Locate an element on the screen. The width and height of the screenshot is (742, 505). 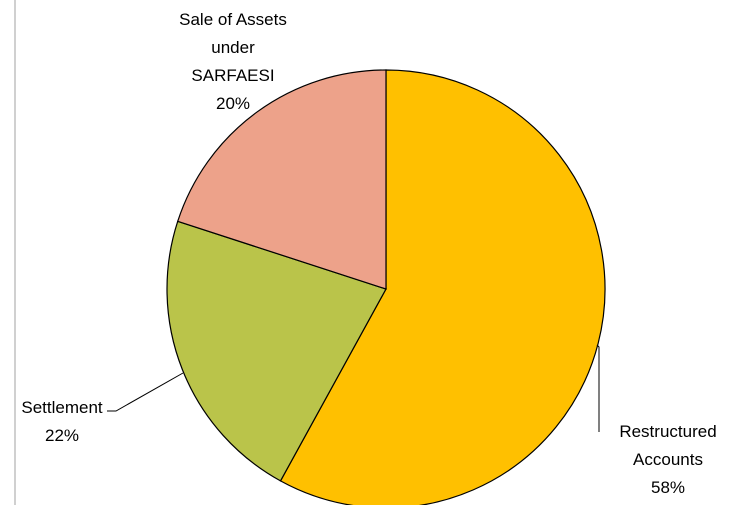
slice-label: Settlement 22% is located at coordinates (62, 422).